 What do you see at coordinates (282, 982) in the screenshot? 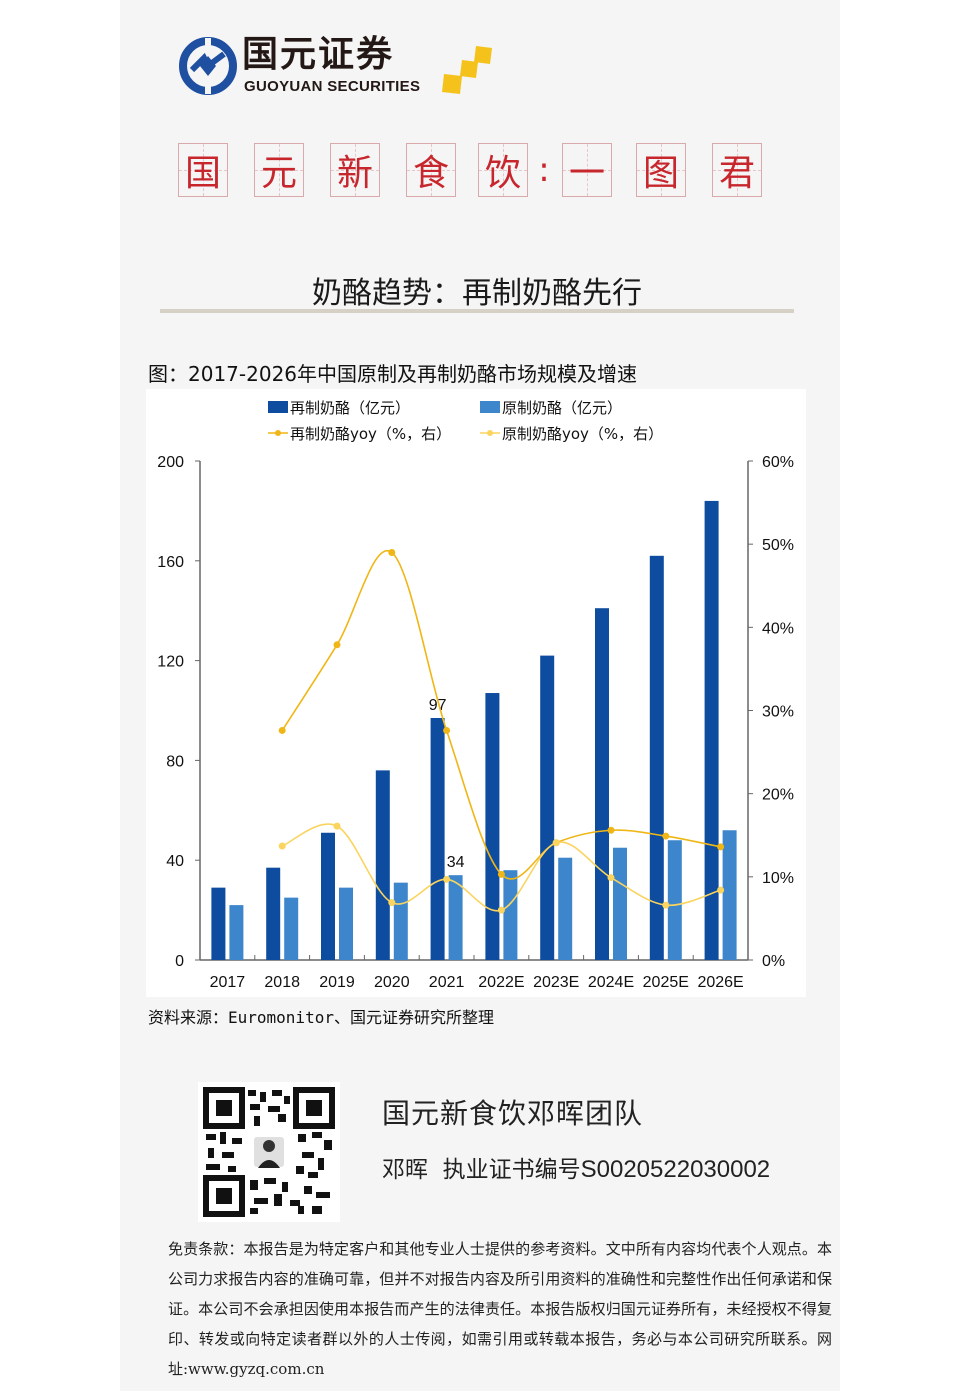
I see `x-tick-label: 2018` at bounding box center [282, 982].